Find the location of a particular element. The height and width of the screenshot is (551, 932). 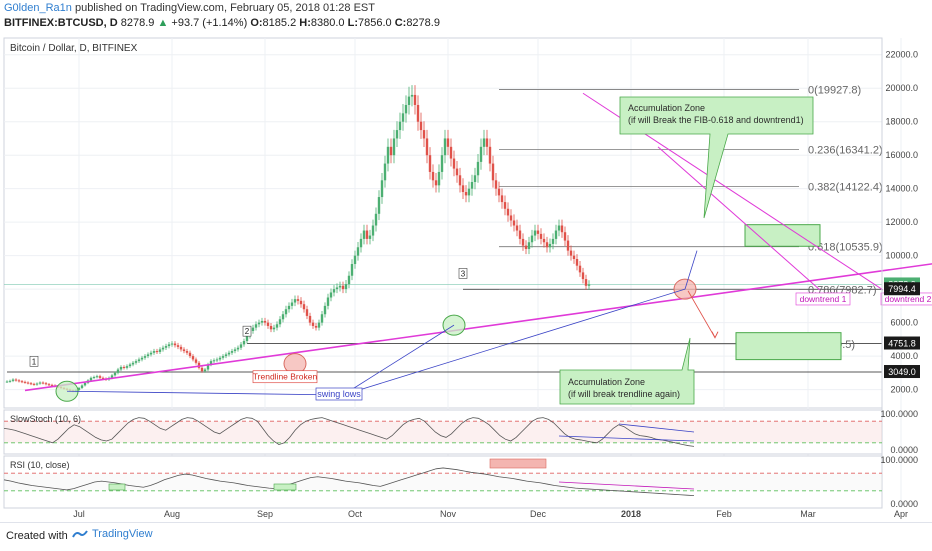

slowstoch-pane: SlowStoch (10, 6) 0.0000 100.0000 is located at coordinates (460, 432).